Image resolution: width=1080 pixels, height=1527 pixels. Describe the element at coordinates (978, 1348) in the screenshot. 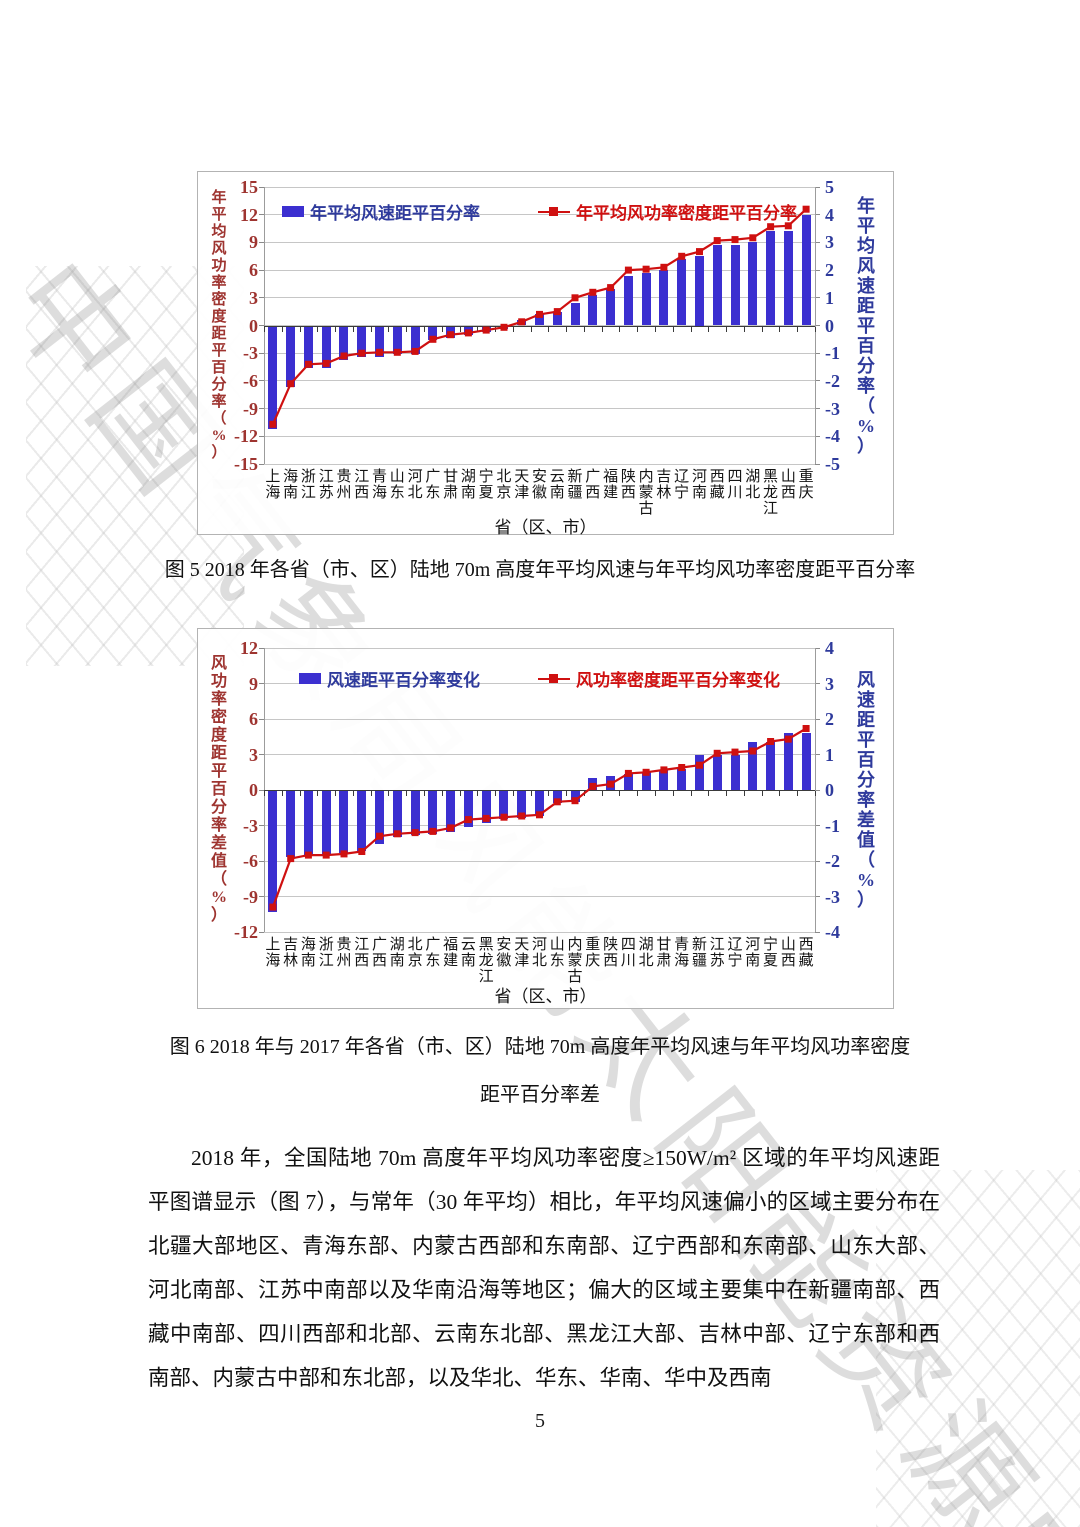

I see `watermark-lattice-bottom-right` at that location.